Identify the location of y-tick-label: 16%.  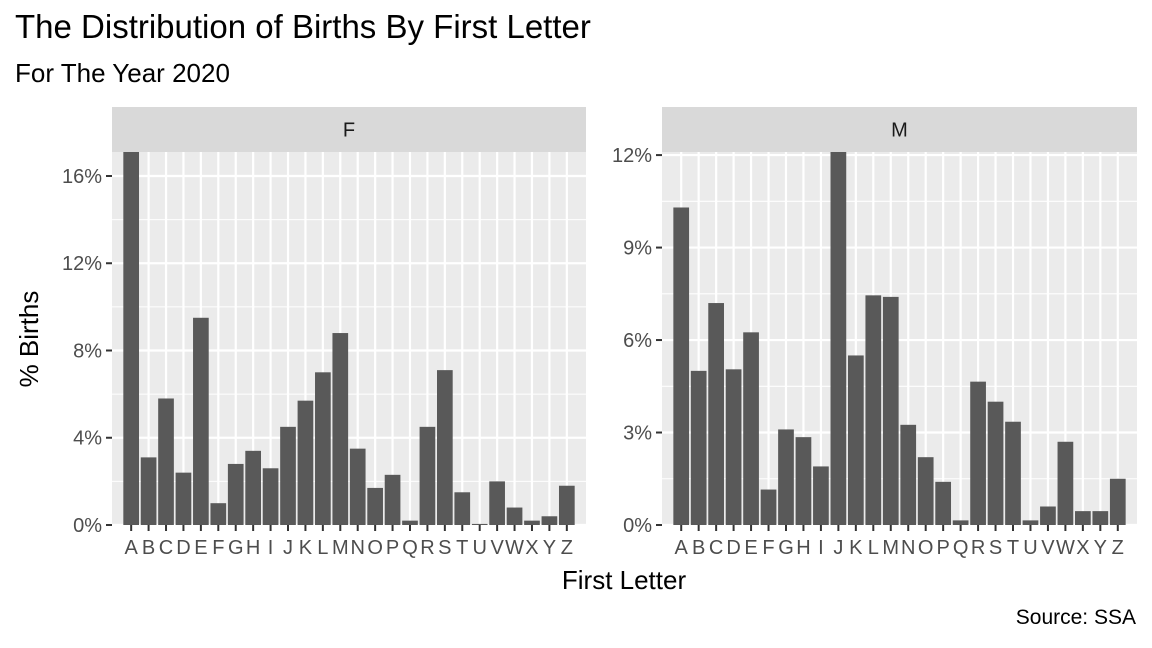
(82, 177).